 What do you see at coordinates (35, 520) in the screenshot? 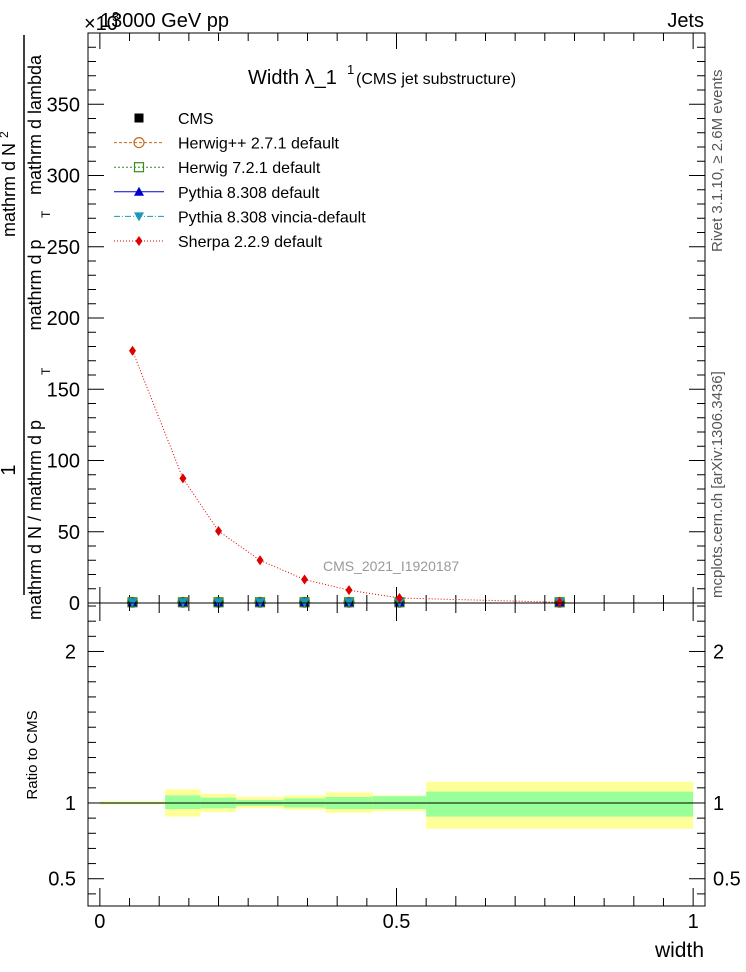
I see `y-label-dn-dpt: mathrm d N / mathrm d p` at bounding box center [35, 520].